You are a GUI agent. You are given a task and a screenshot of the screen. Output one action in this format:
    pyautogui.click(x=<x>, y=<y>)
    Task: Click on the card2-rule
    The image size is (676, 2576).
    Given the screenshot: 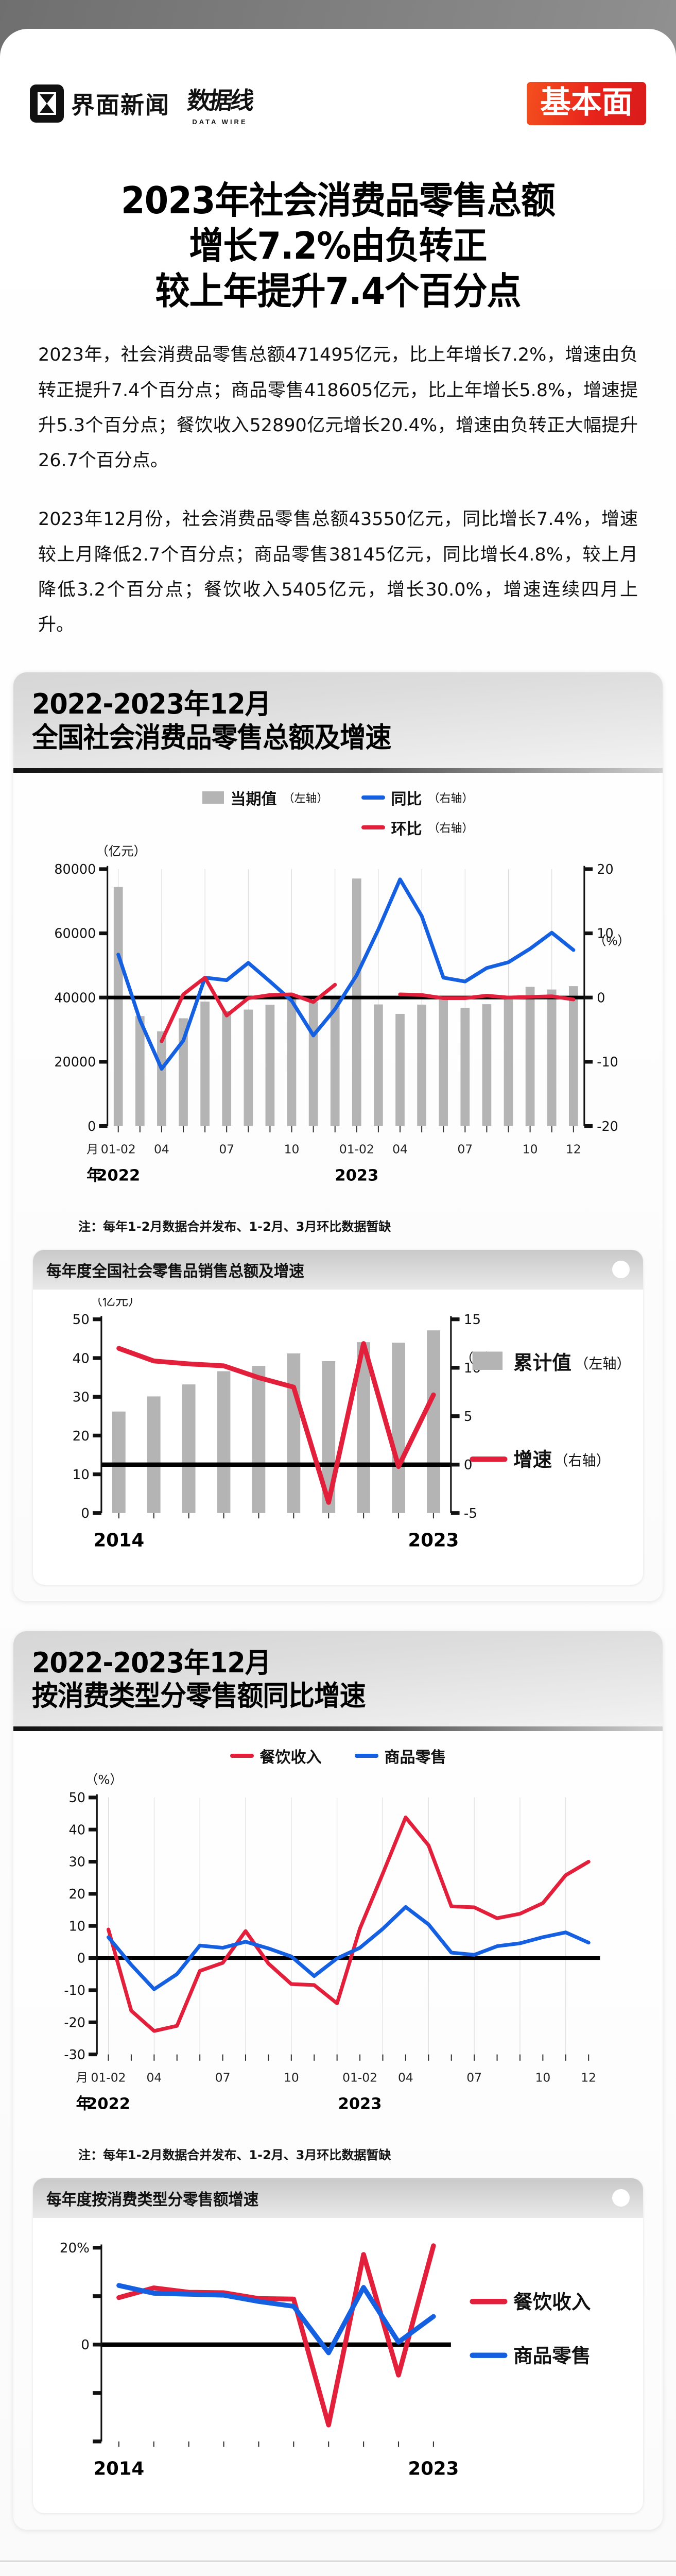 What is the action you would take?
    pyautogui.click(x=338, y=1729)
    